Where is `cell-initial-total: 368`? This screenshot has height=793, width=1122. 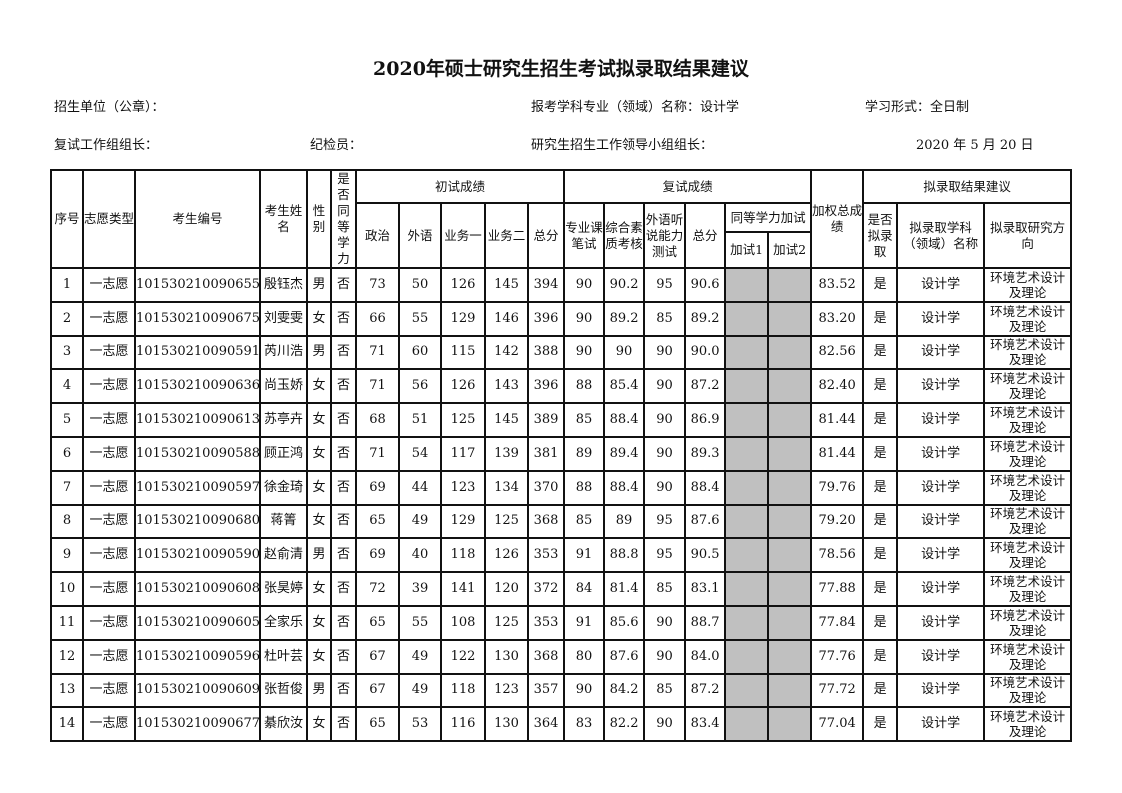
cell-initial-total: 368 is located at coordinates (546, 521).